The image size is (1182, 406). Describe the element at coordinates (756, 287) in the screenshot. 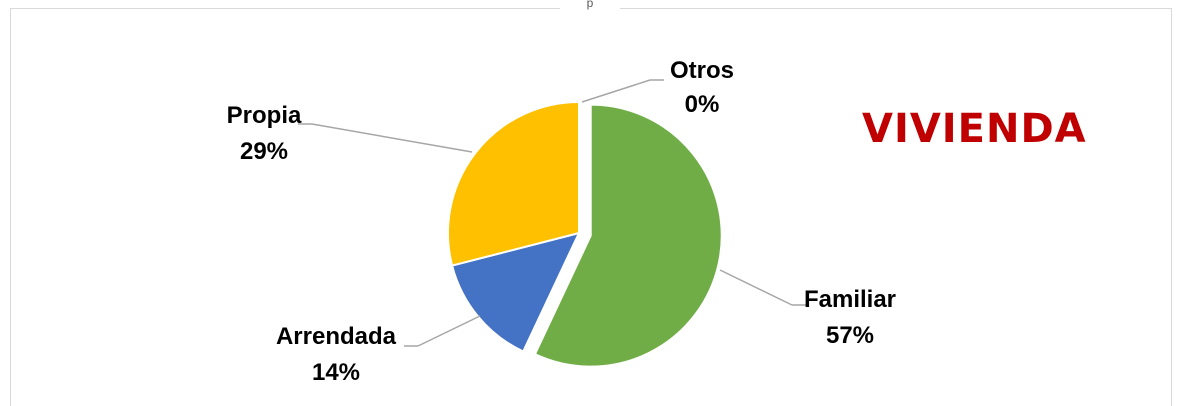

I see `leader-line-familiar` at that location.